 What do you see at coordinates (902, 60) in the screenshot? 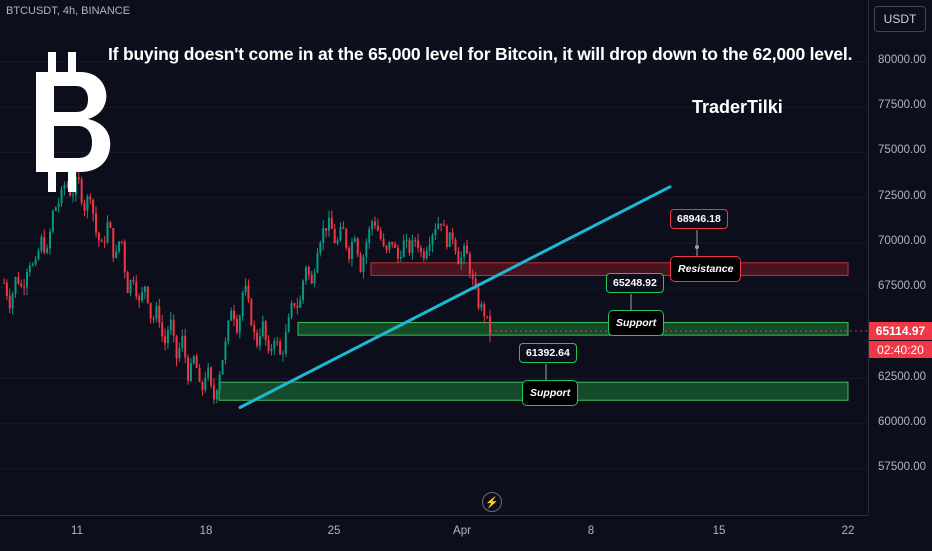
I see `price-tick: 80000.00` at bounding box center [902, 60].